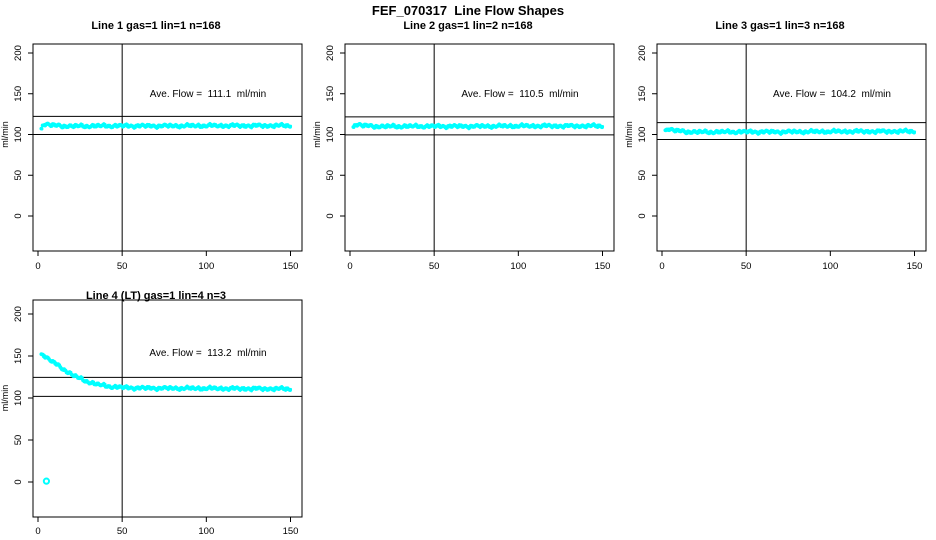  I want to click on plot-line3: 0 50 100 150 0 50 100 150 200 ml/min, so click(775, 157).